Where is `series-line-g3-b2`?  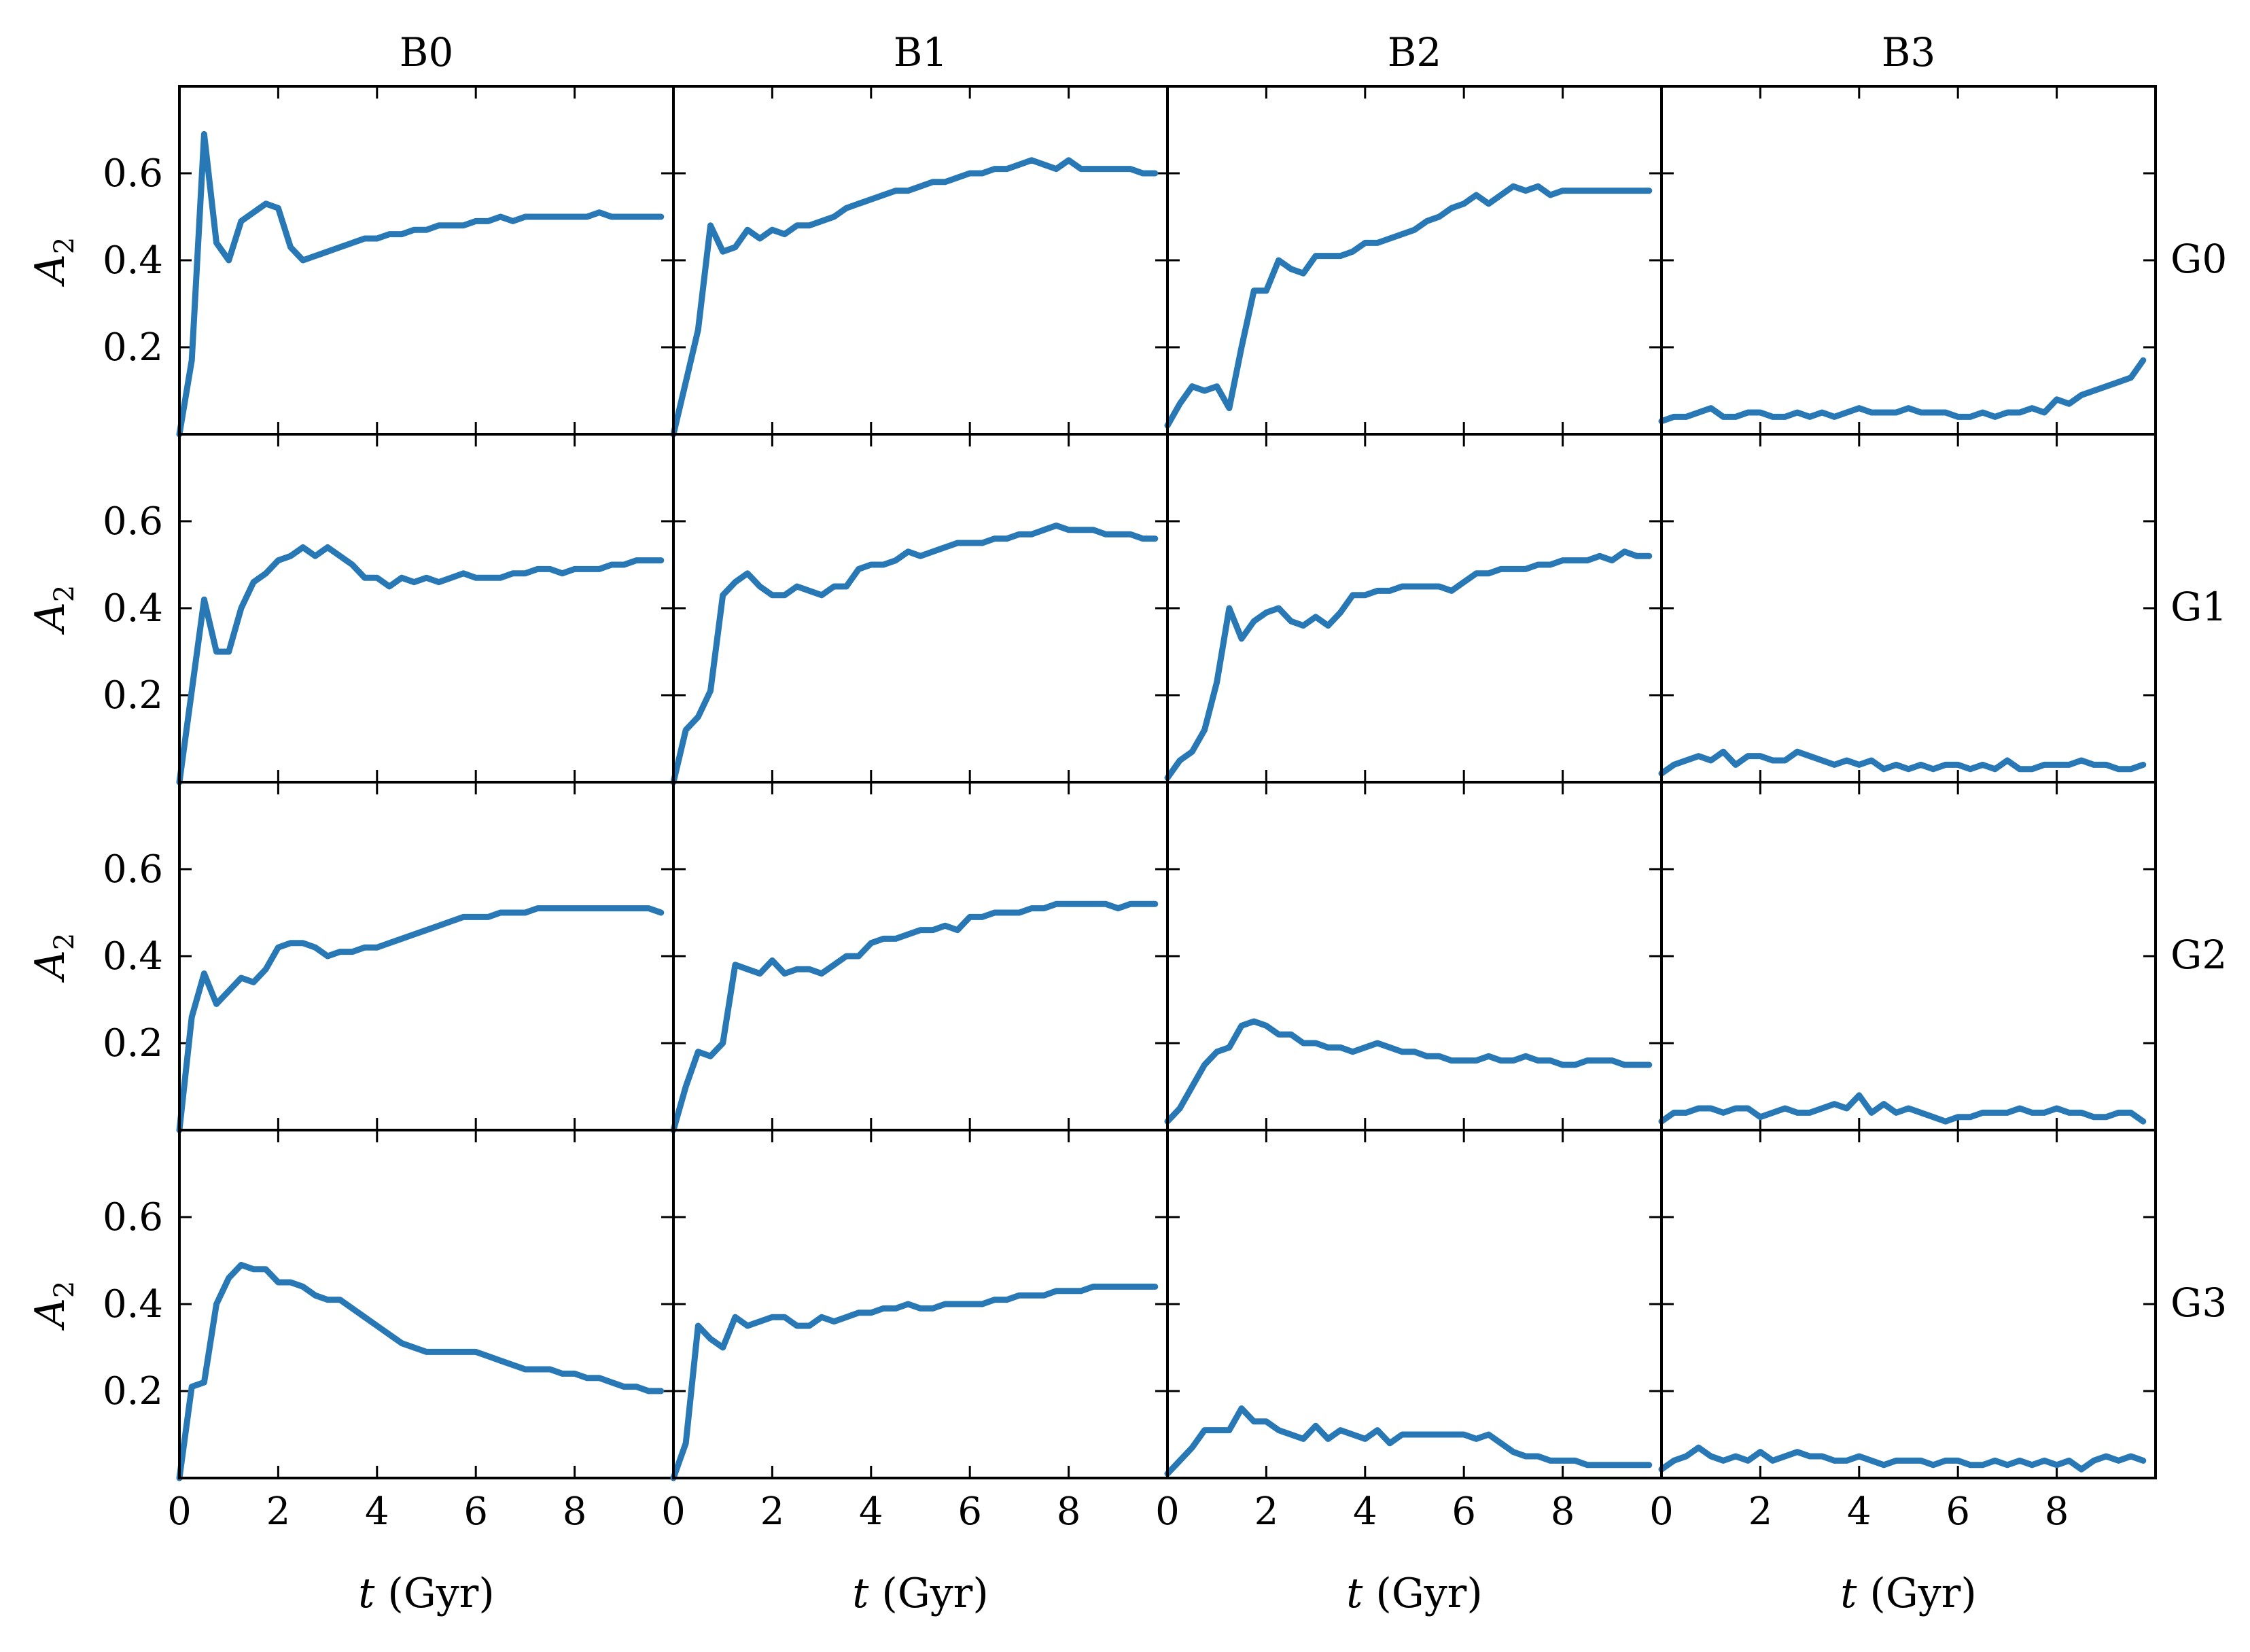 series-line-g3-b2 is located at coordinates (1409, 1441).